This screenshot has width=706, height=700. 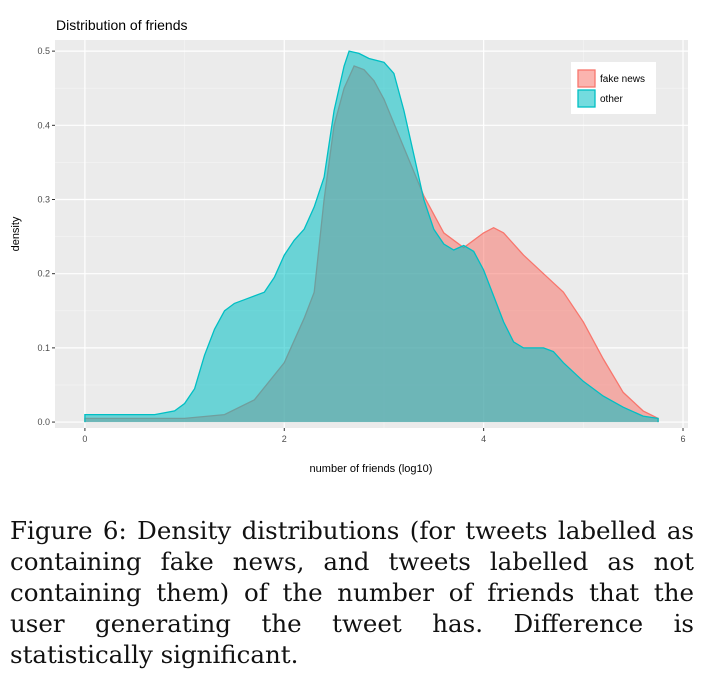 I want to click on legend-key-fake-news, so click(x=586, y=78).